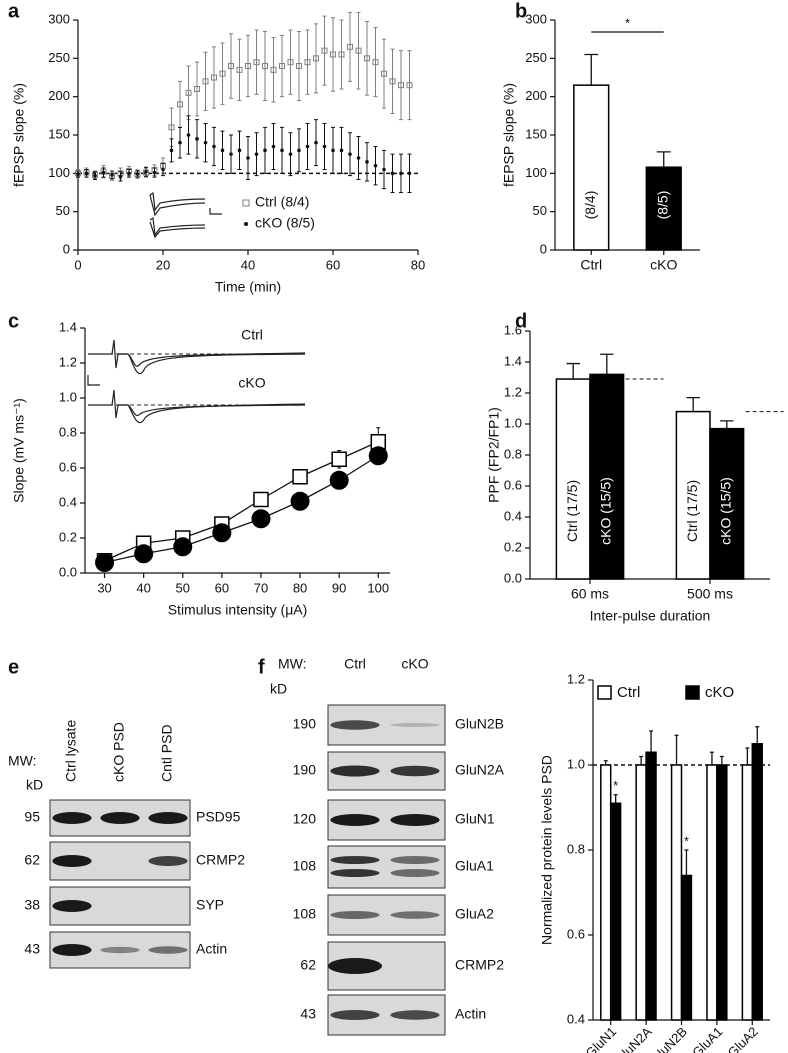 The image size is (788, 1053). I want to click on row-label: GluA1, so click(474, 866).